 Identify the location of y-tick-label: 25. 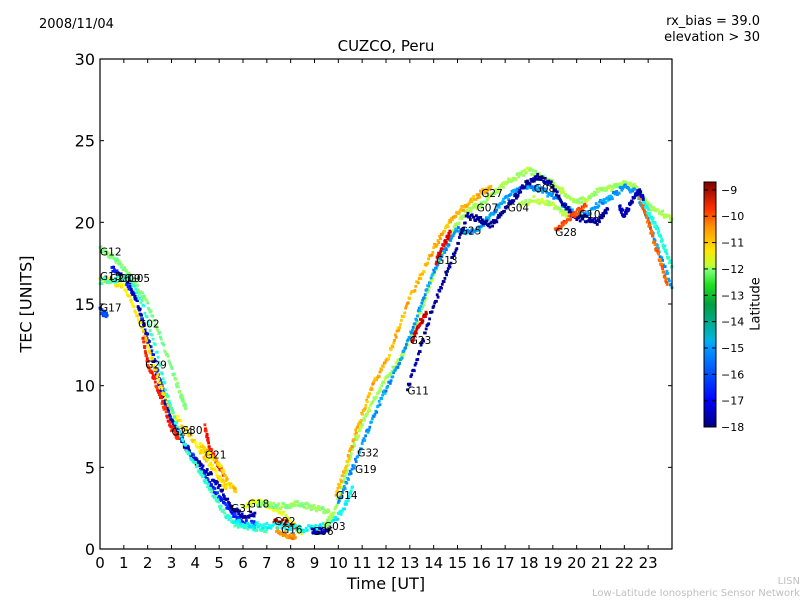
(85, 141).